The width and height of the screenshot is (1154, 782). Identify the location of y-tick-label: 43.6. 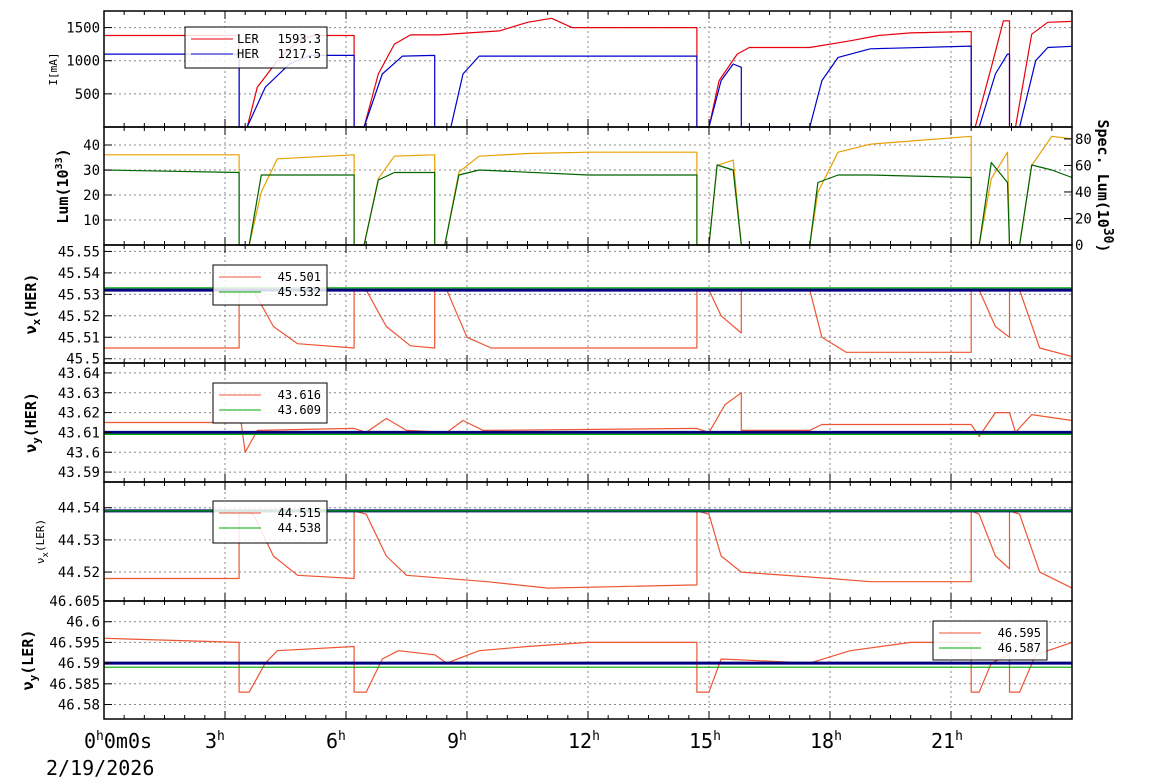
(83, 453).